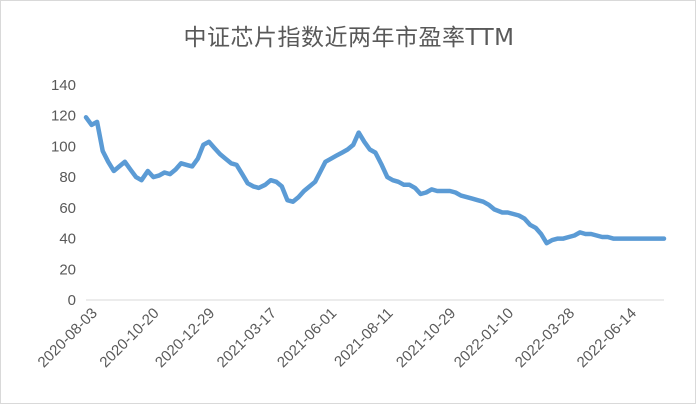 The height and width of the screenshot is (406, 698). What do you see at coordinates (67, 269) in the screenshot?
I see `y-tick-label: 20` at bounding box center [67, 269].